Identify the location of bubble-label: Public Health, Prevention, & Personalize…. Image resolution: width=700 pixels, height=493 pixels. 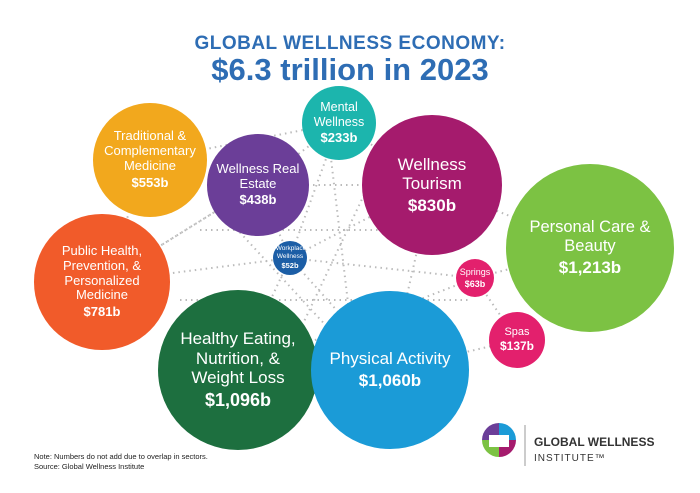
(102, 272).